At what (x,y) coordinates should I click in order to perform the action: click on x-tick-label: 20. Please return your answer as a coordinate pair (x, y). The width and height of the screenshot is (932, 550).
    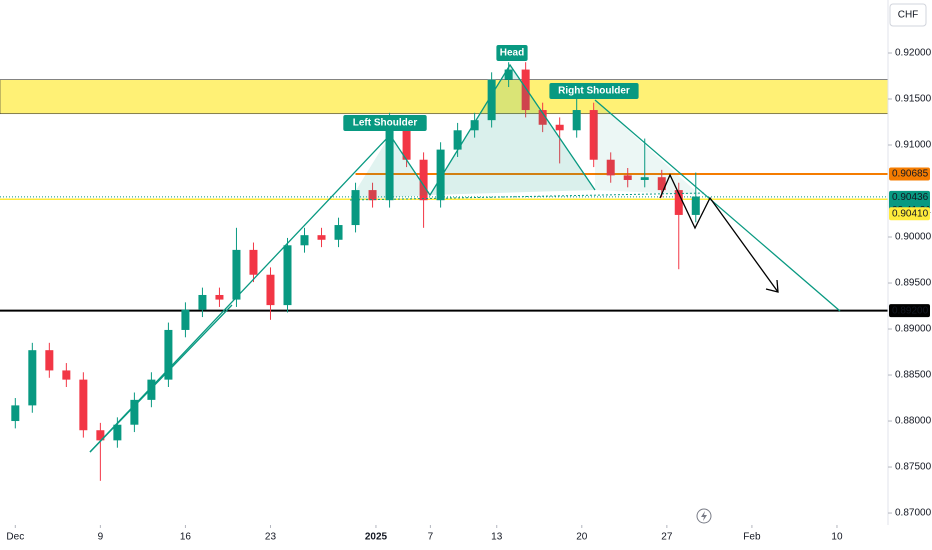
    Looking at the image, I should click on (582, 537).